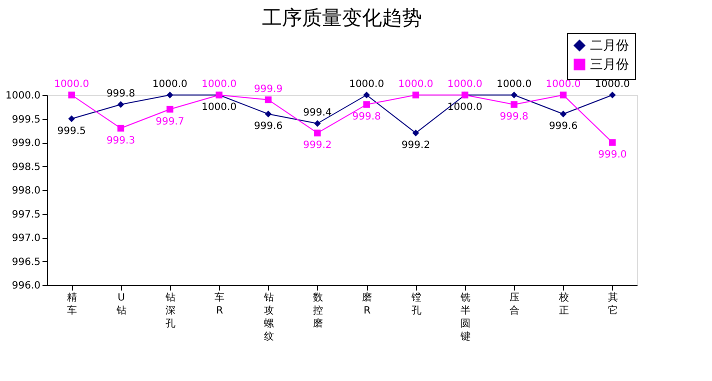  I want to click on x-tick-label: 精车, so click(72, 304).